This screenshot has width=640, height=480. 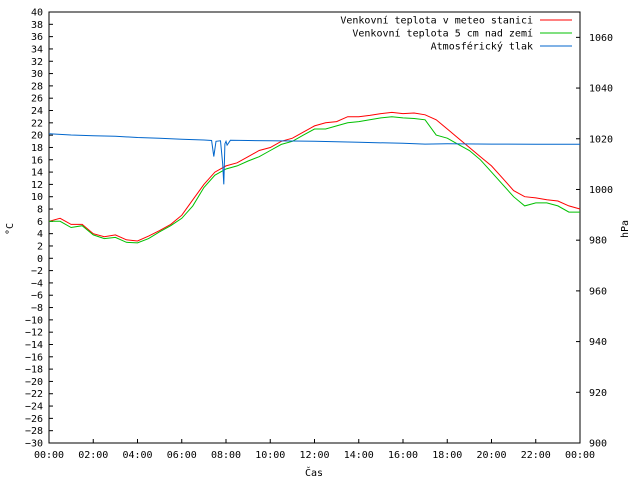 What do you see at coordinates (40, 210) in the screenshot?
I see `left-y-tick-label: 8` at bounding box center [40, 210].